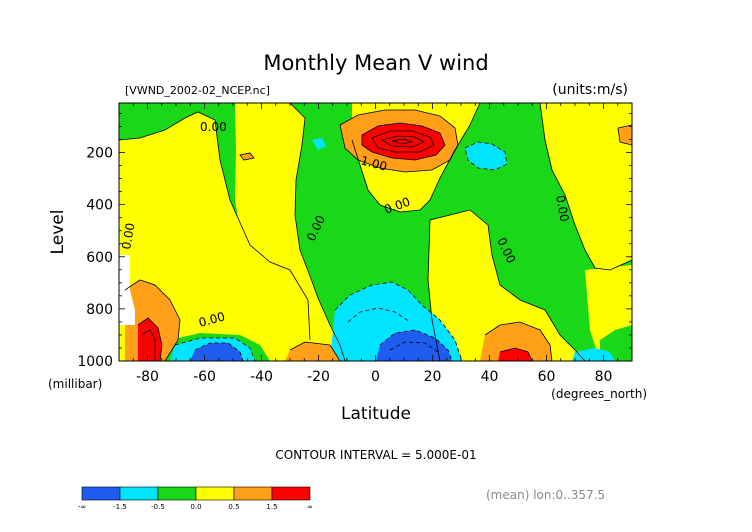 This screenshot has width=752, height=532. Describe the element at coordinates (99, 258) in the screenshot. I see `y-tick-label: 600` at that location.